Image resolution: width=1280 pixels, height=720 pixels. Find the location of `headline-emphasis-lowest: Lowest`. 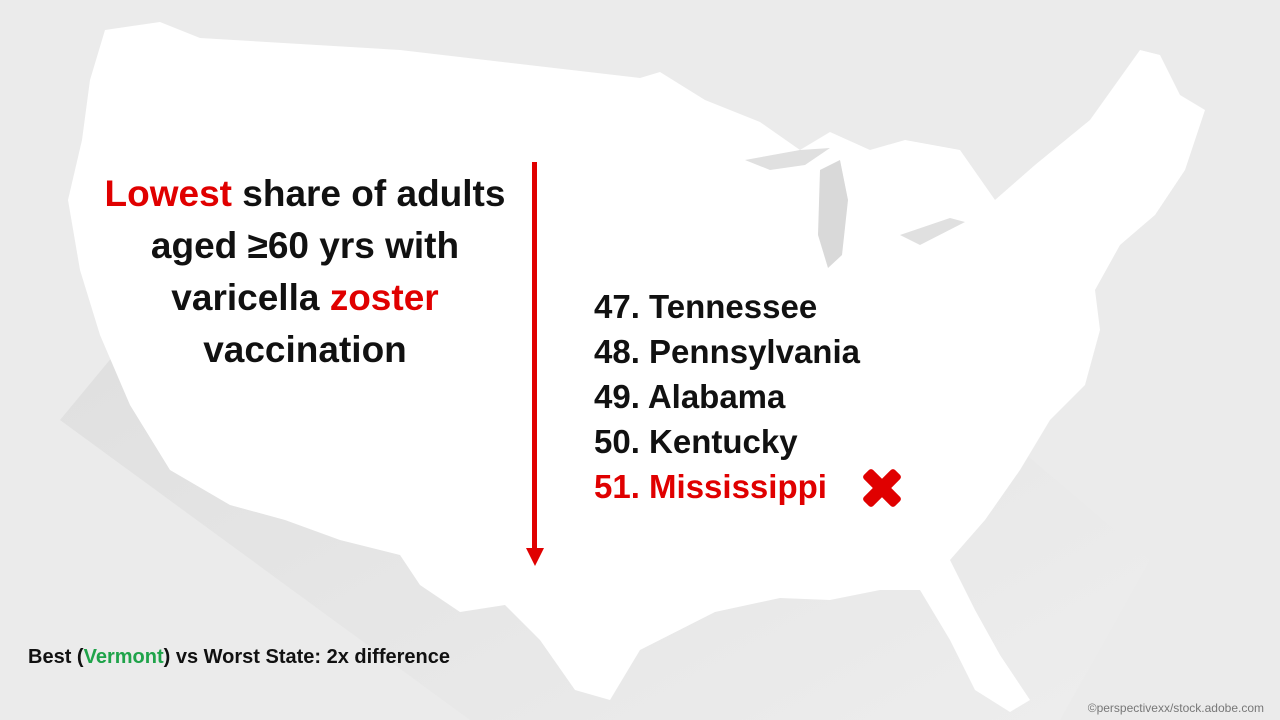

headline-emphasis-lowest: Lowest is located at coordinates (168, 193).